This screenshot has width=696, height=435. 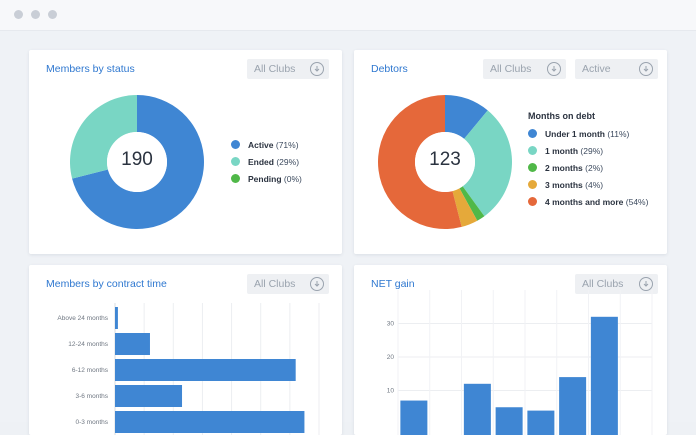 What do you see at coordinates (18, 14) in the screenshot?
I see `window-close-dot` at bounding box center [18, 14].